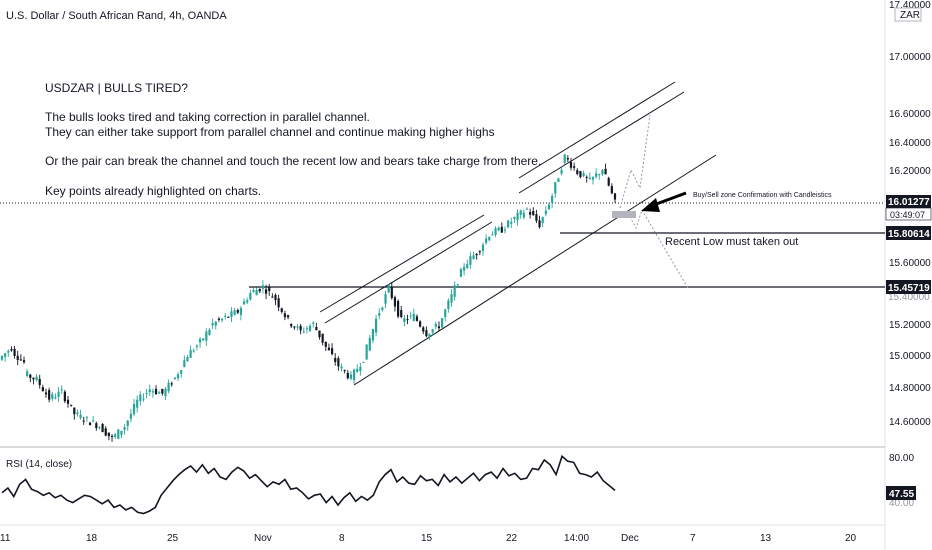 Image resolution: width=932 pixels, height=550 pixels. Describe the element at coordinates (624, 214) in the screenshot. I see `buy-sell-zone` at that location.